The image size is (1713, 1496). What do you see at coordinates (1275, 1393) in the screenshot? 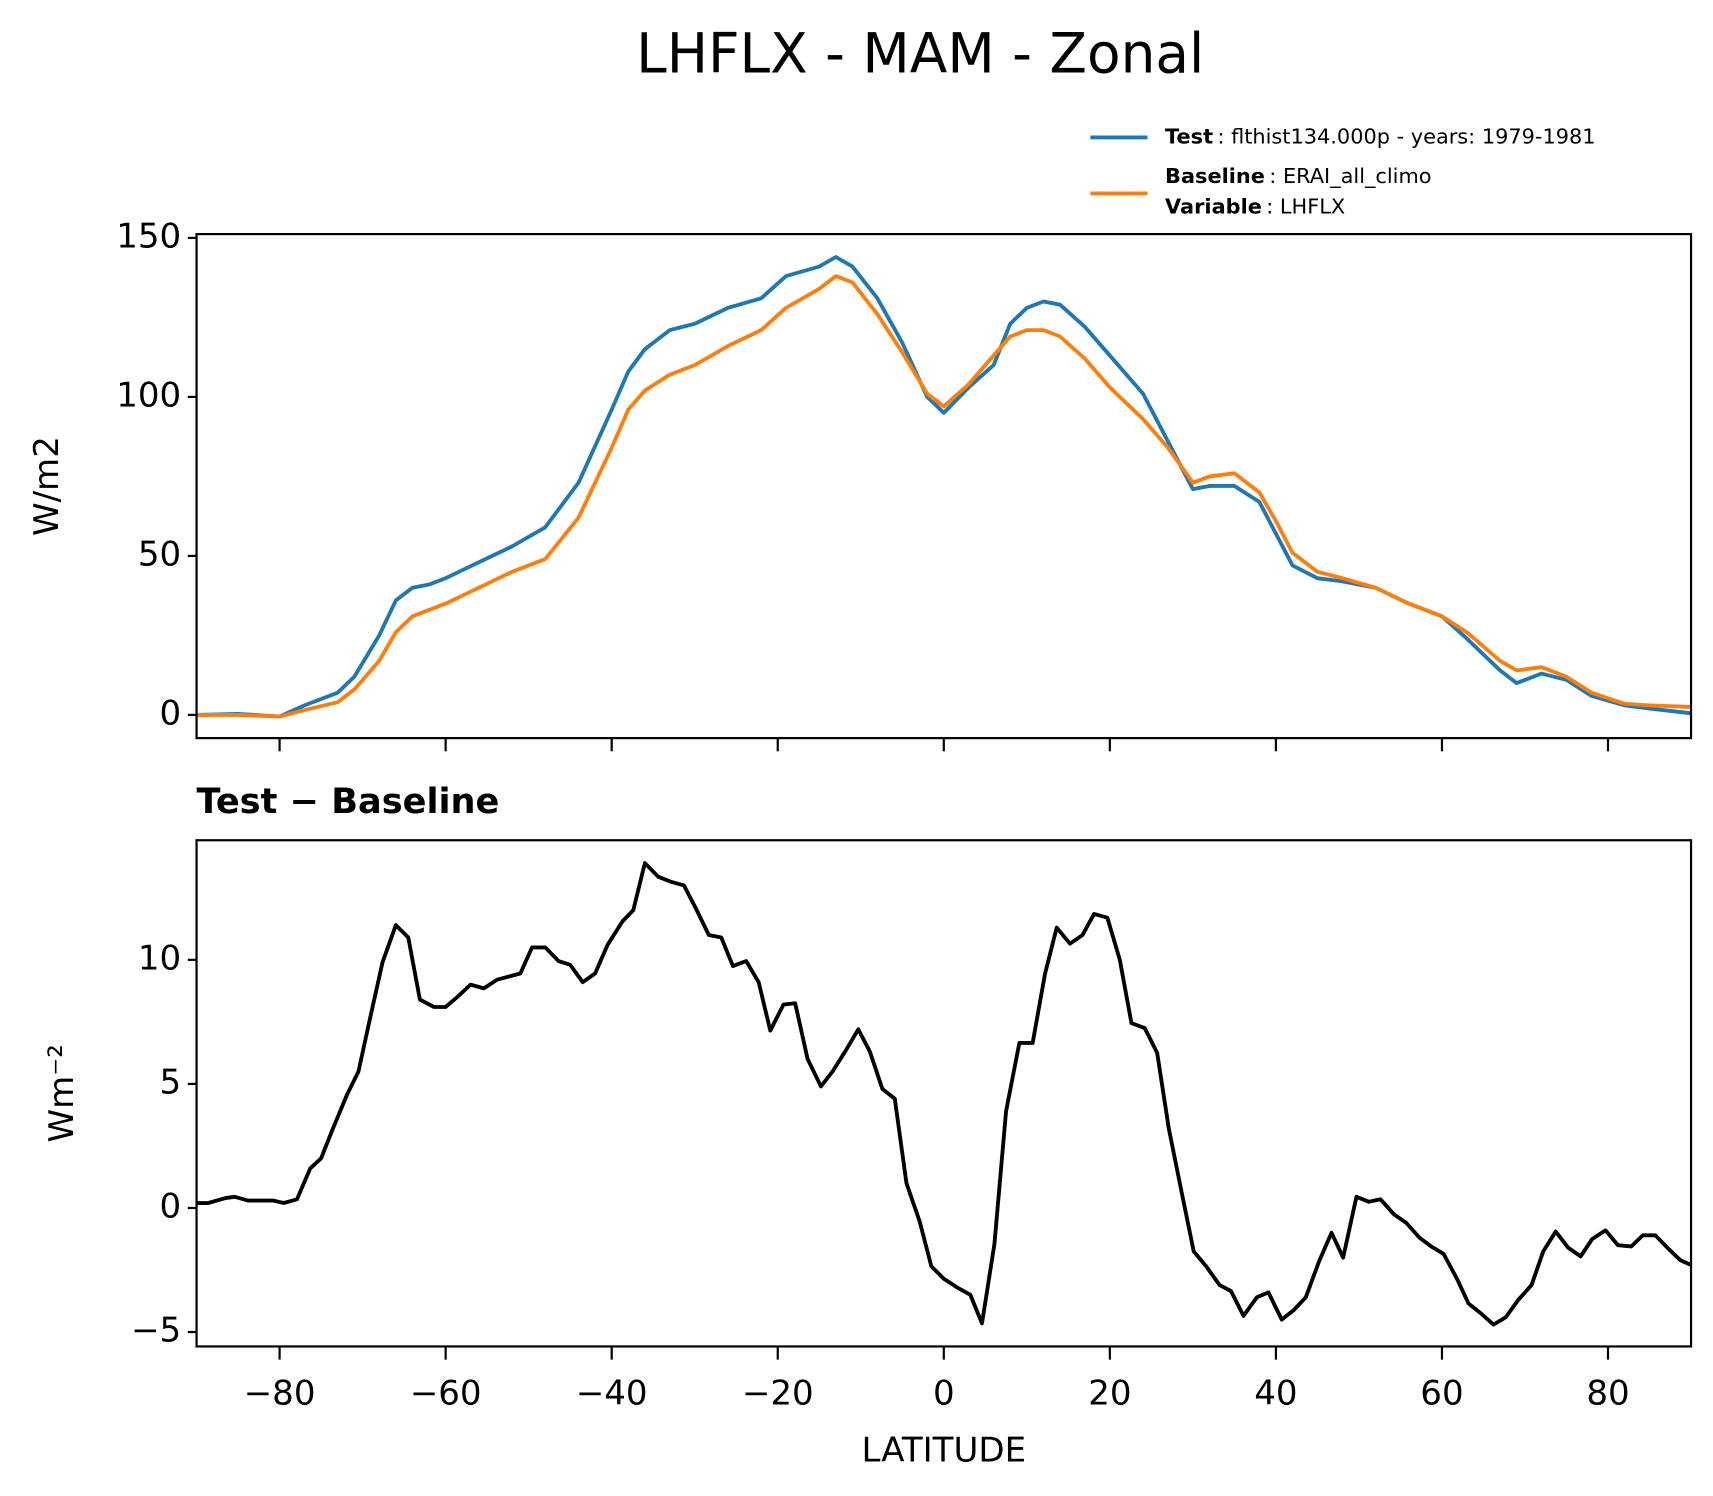
I see `x-tick-label: 40` at bounding box center [1275, 1393].